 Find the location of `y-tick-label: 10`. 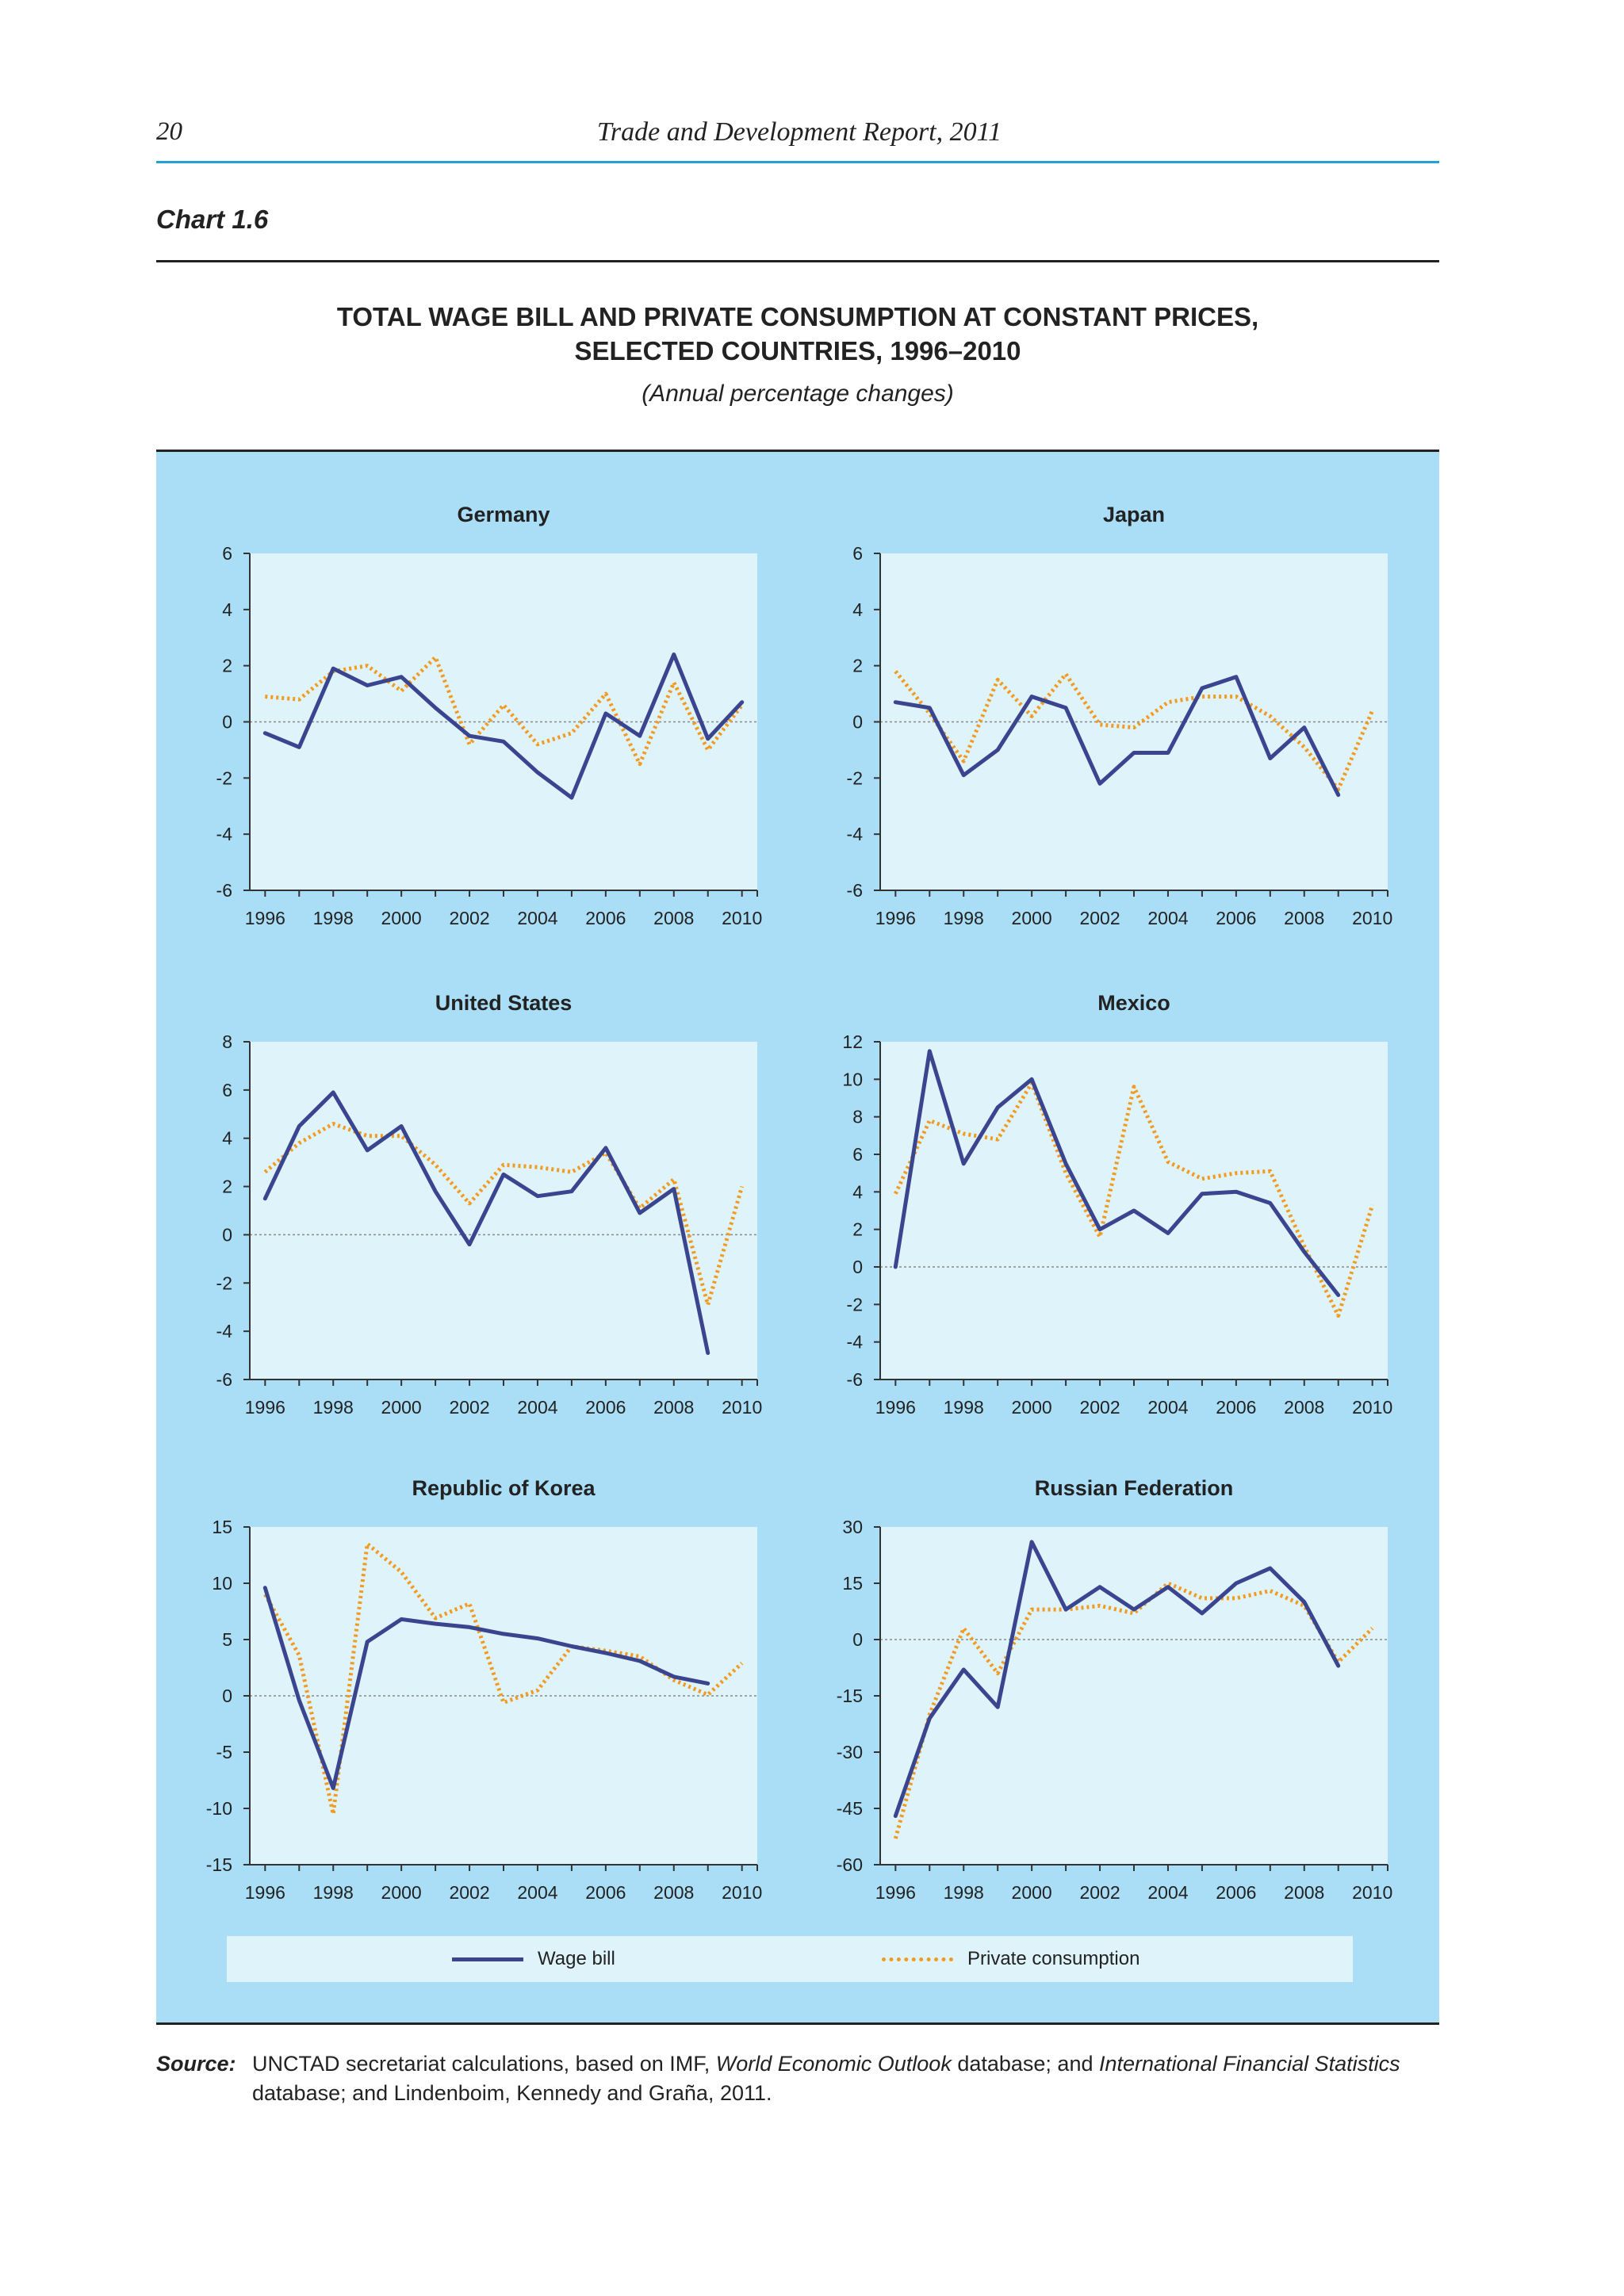

y-tick-label: 10 is located at coordinates (222, 1583).